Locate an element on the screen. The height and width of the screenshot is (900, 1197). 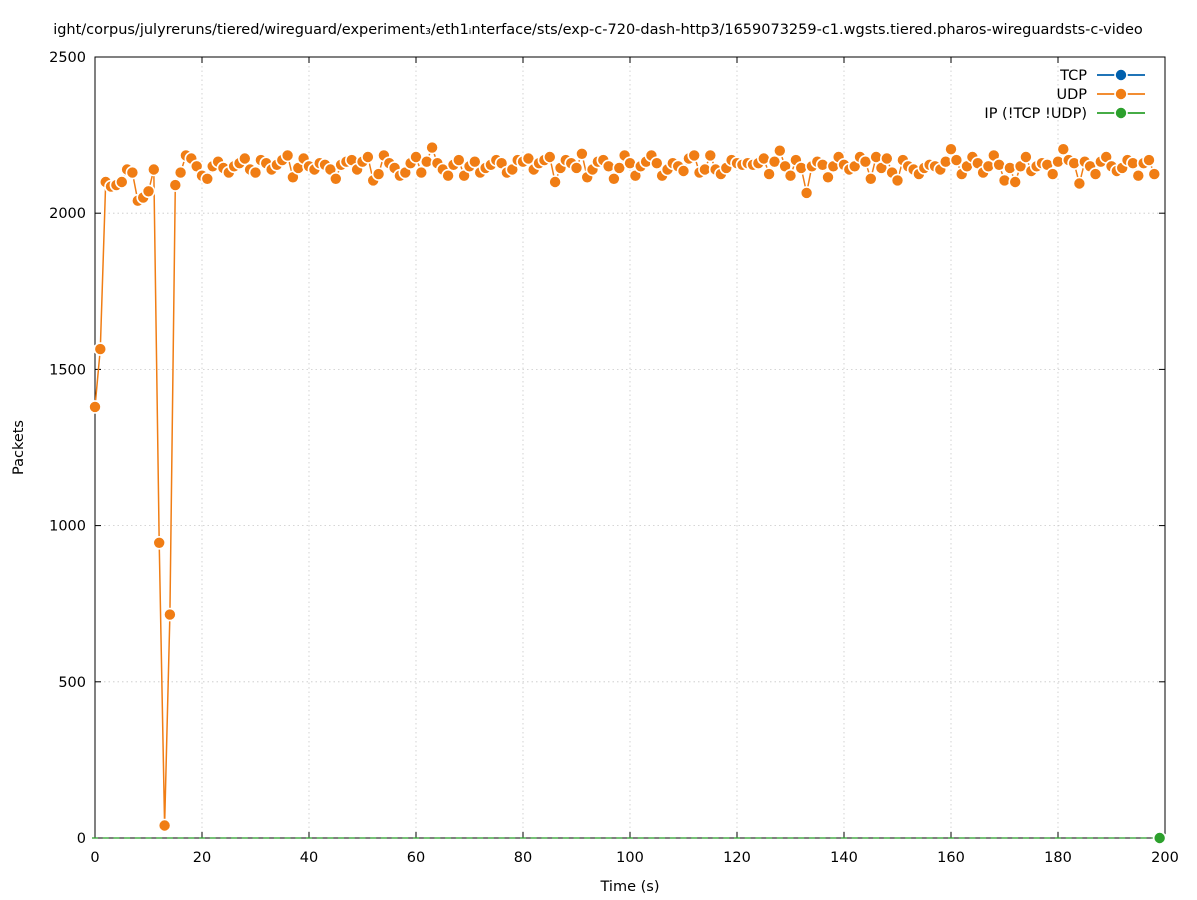
y-tick-label: 1500 is located at coordinates (67, 370).